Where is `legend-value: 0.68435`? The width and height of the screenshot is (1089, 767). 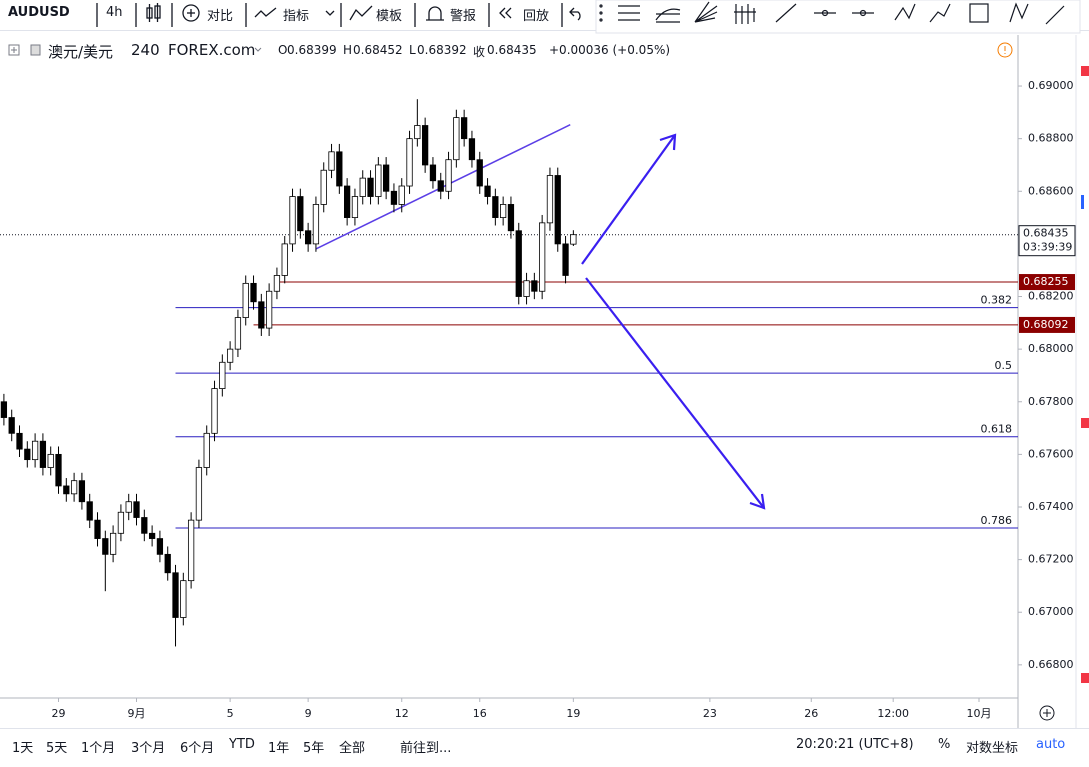 legend-value: 0.68435 is located at coordinates (512, 50).